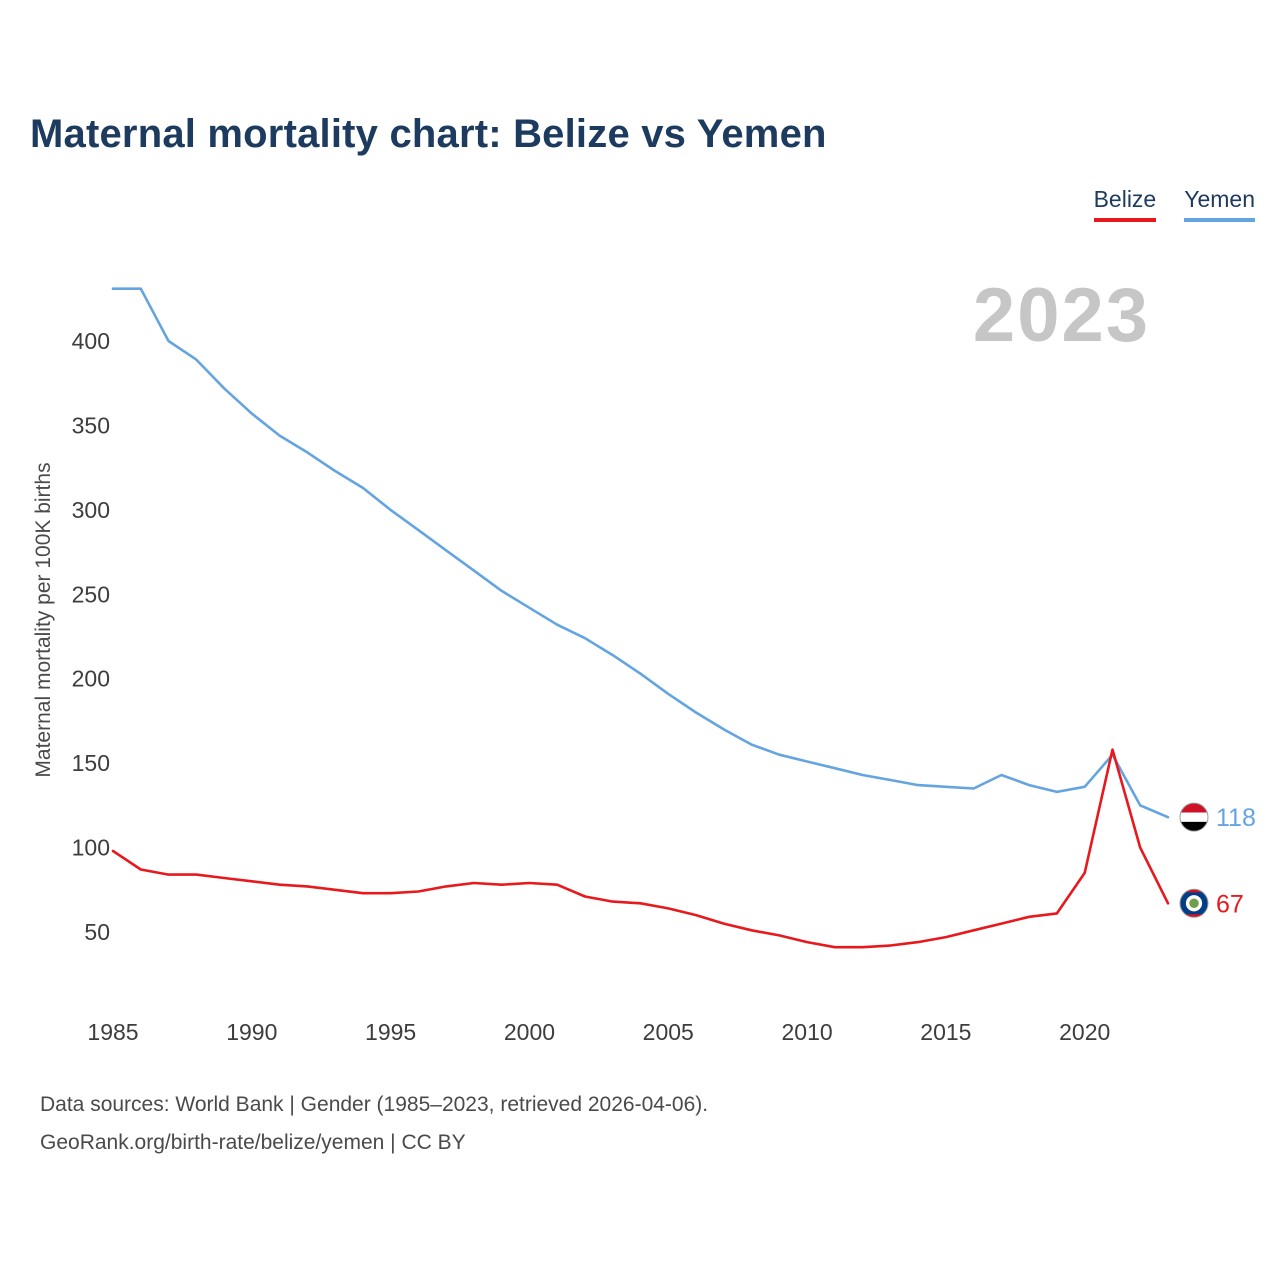  What do you see at coordinates (529, 1032) in the screenshot?
I see `x-tick-label: 2000` at bounding box center [529, 1032].